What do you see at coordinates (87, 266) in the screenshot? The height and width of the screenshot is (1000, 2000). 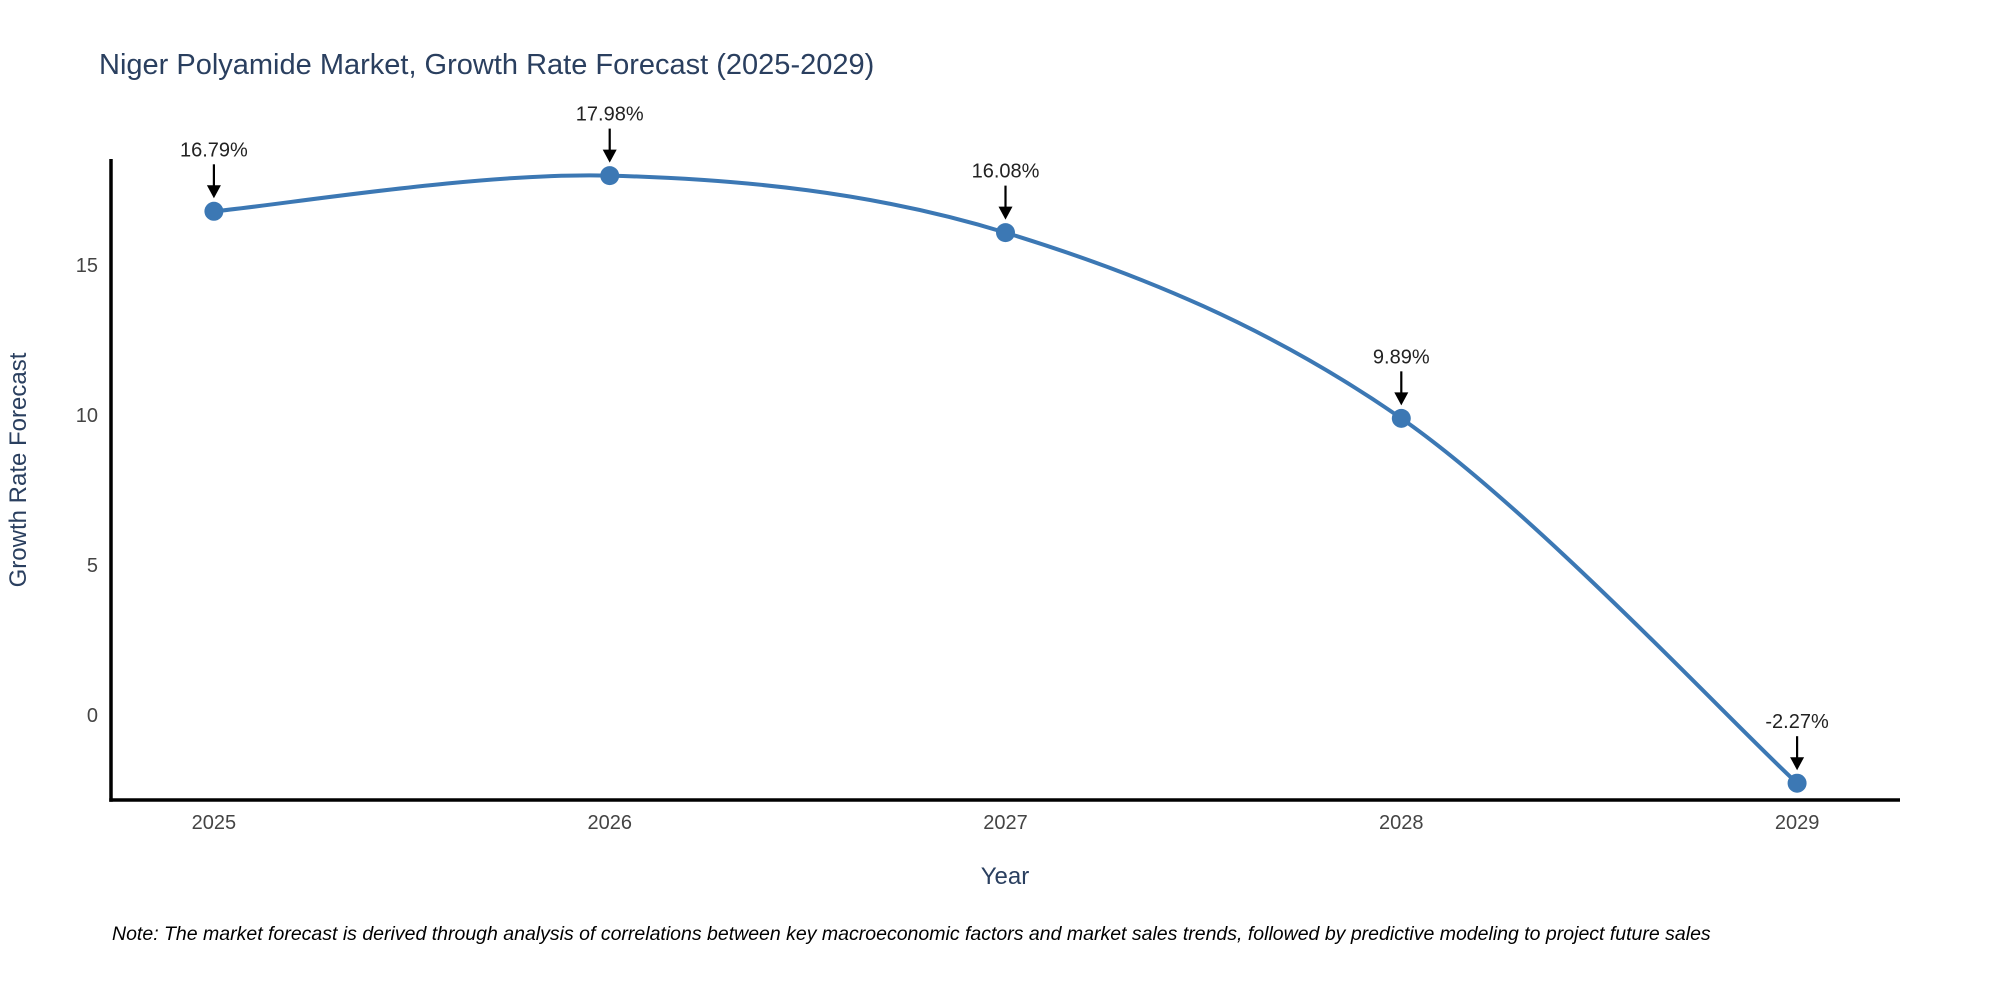 I see `y-tick-label: 15` at bounding box center [87, 266].